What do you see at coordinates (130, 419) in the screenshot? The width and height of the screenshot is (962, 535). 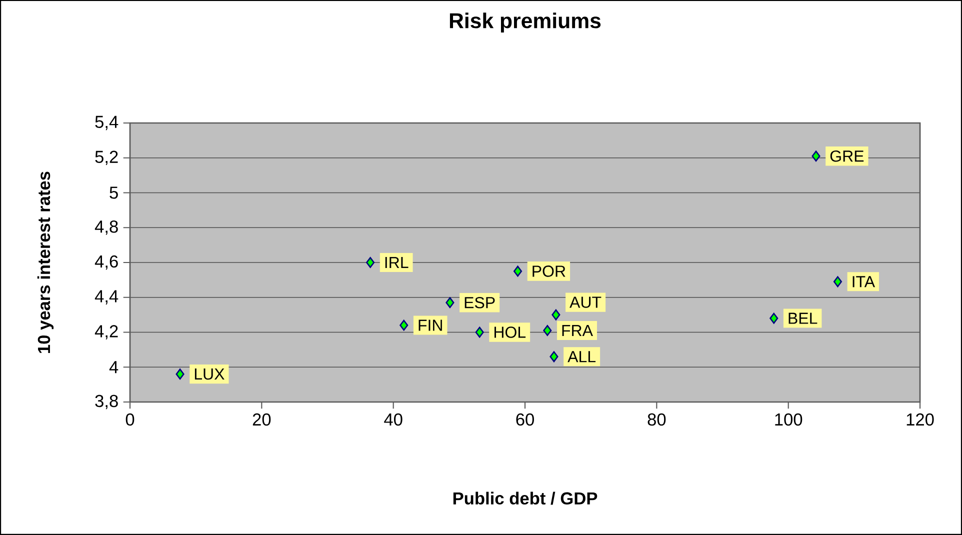 I see `x-tick-label: 0` at bounding box center [130, 419].